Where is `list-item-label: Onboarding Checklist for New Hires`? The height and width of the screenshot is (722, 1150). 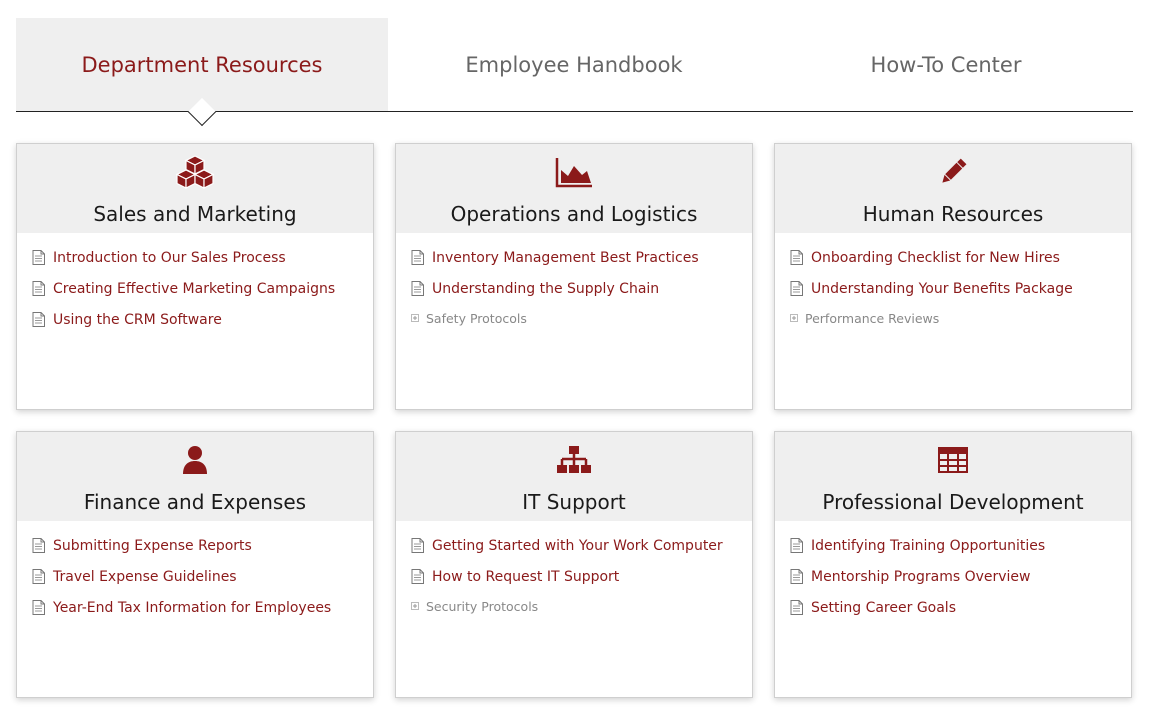 list-item-label: Onboarding Checklist for New Hires is located at coordinates (935, 257).